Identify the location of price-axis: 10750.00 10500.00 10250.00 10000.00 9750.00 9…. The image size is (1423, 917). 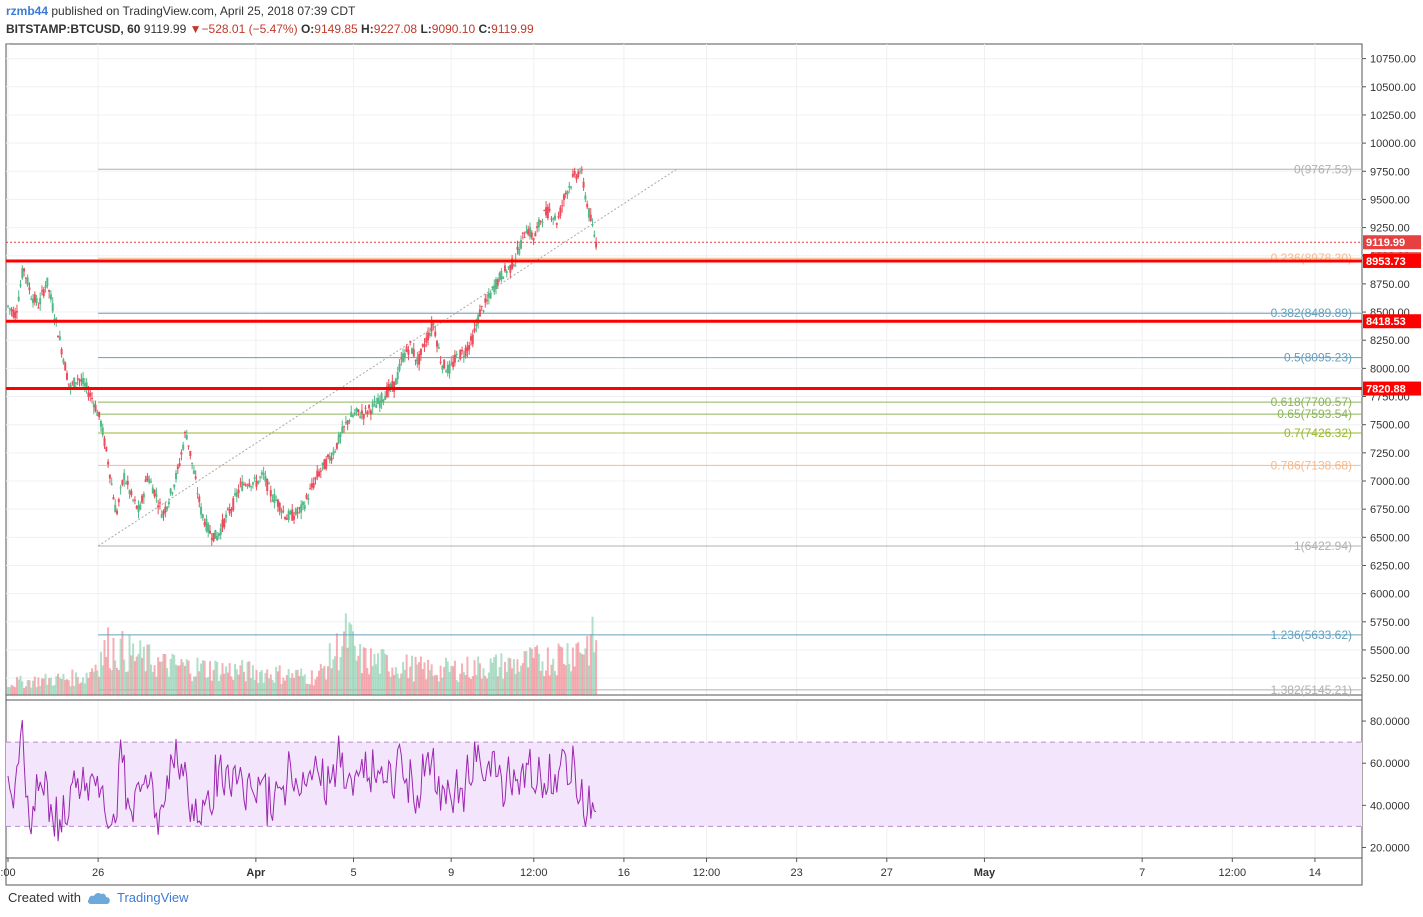
(1391, 369).